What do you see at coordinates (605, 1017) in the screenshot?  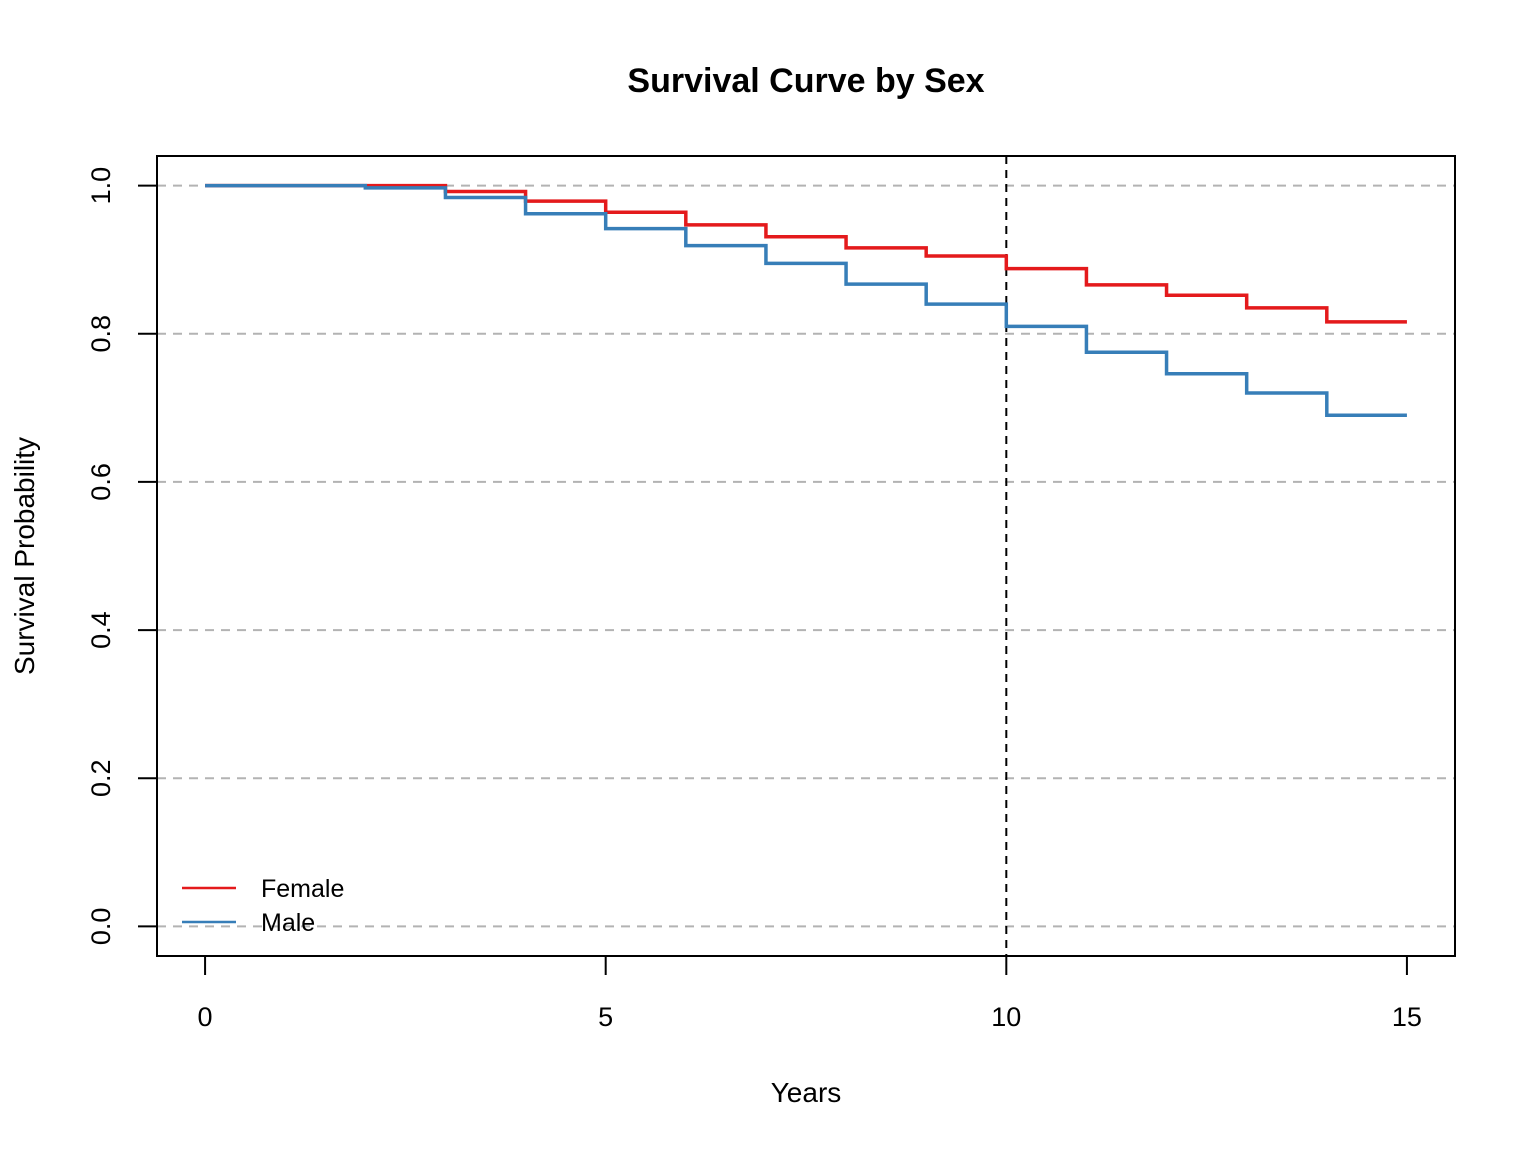 I see `x-tick-label-1: 5` at bounding box center [605, 1017].